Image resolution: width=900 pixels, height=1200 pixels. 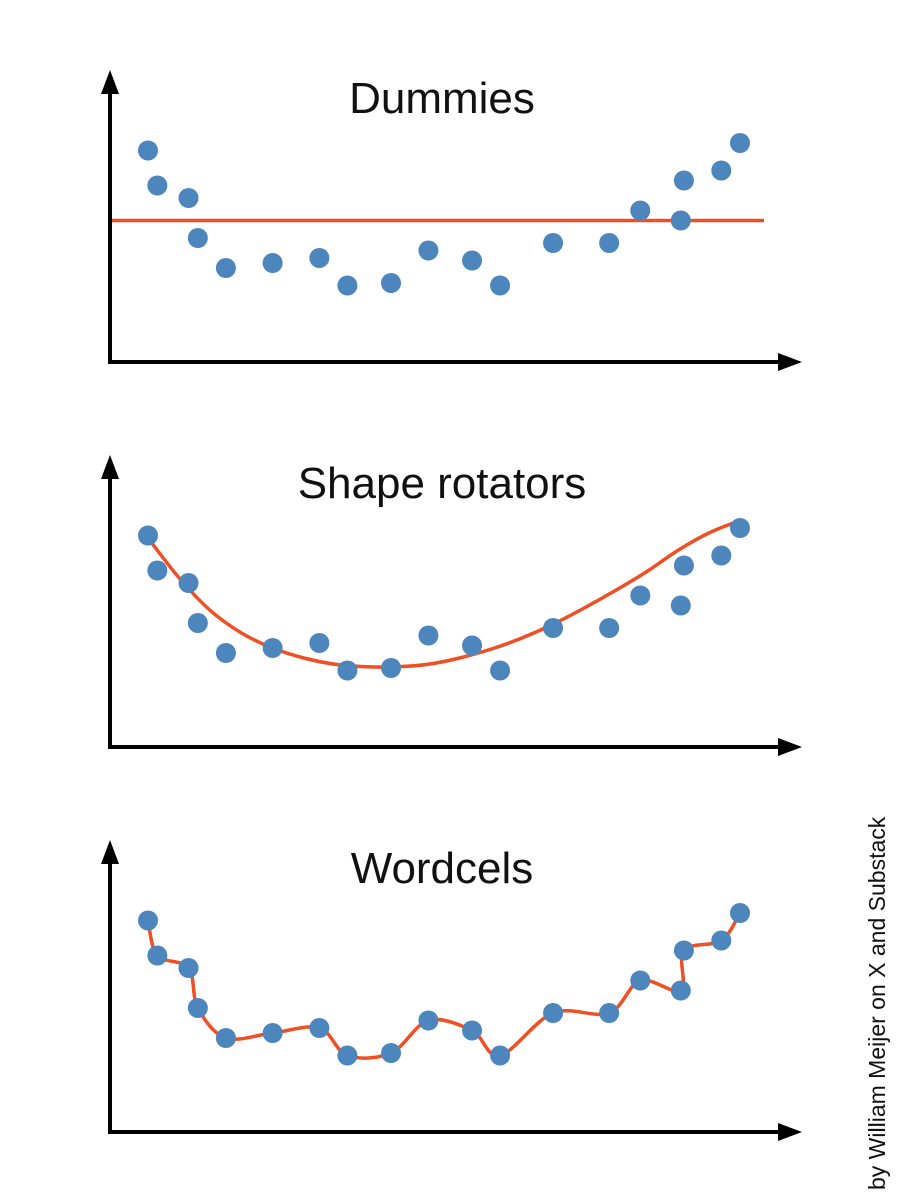 What do you see at coordinates (877, 1003) in the screenshot?
I see `author-credit: by William Meijer on X and Substack` at bounding box center [877, 1003].